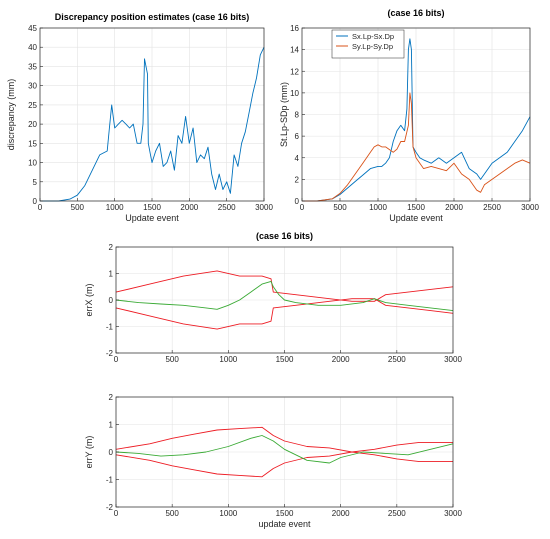 This screenshot has width=550, height=539. I want to click on legend-box, so click(368, 44).